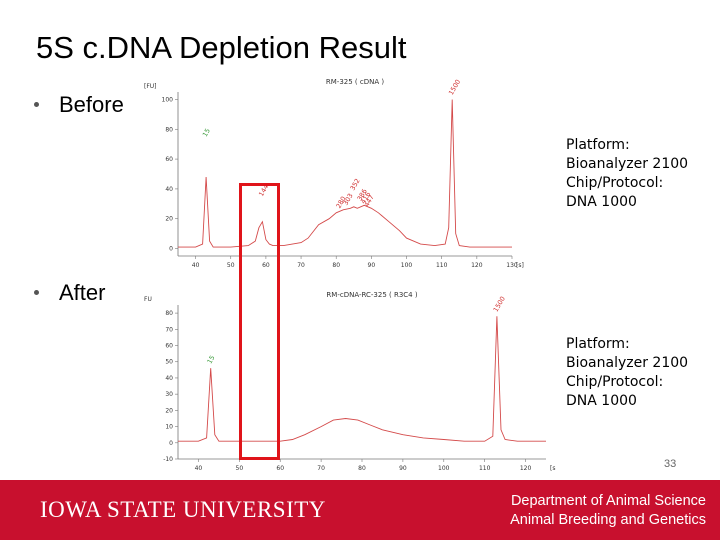  I want to click on y-tick-label: 50, so click(169, 362).